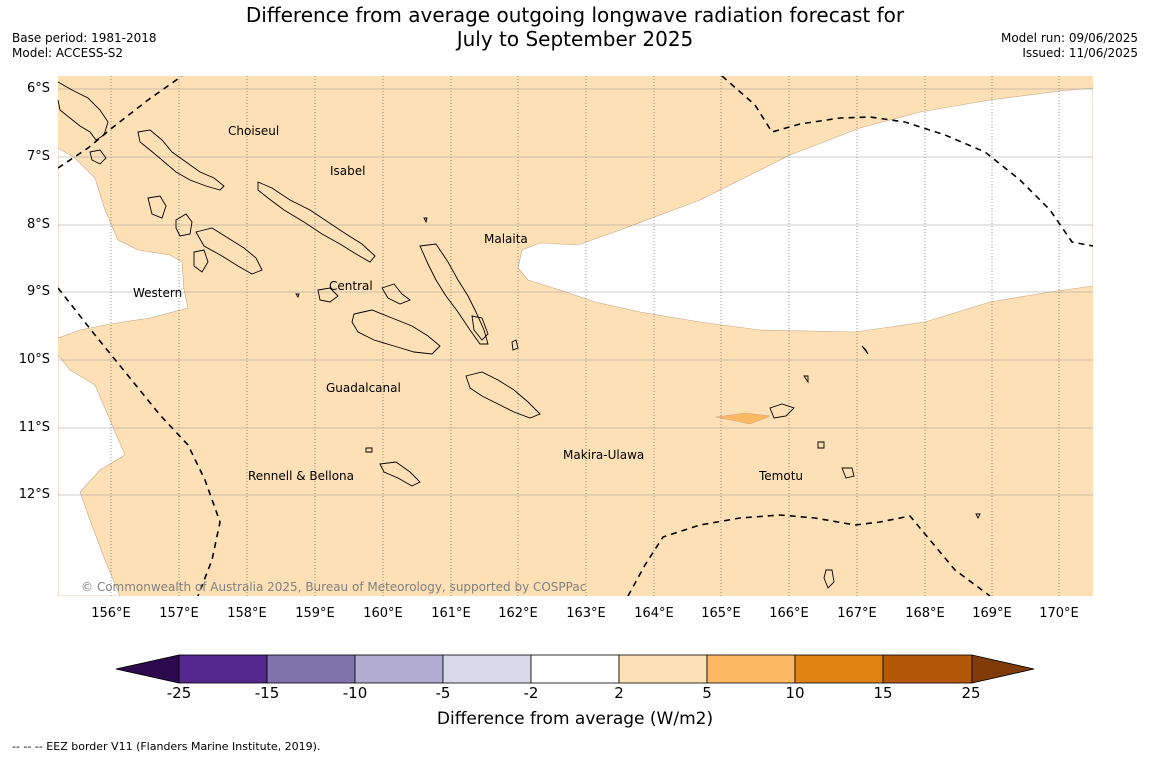  What do you see at coordinates (1080, 53) in the screenshot?
I see `issued-date: Issued: 11/06/2025` at bounding box center [1080, 53].